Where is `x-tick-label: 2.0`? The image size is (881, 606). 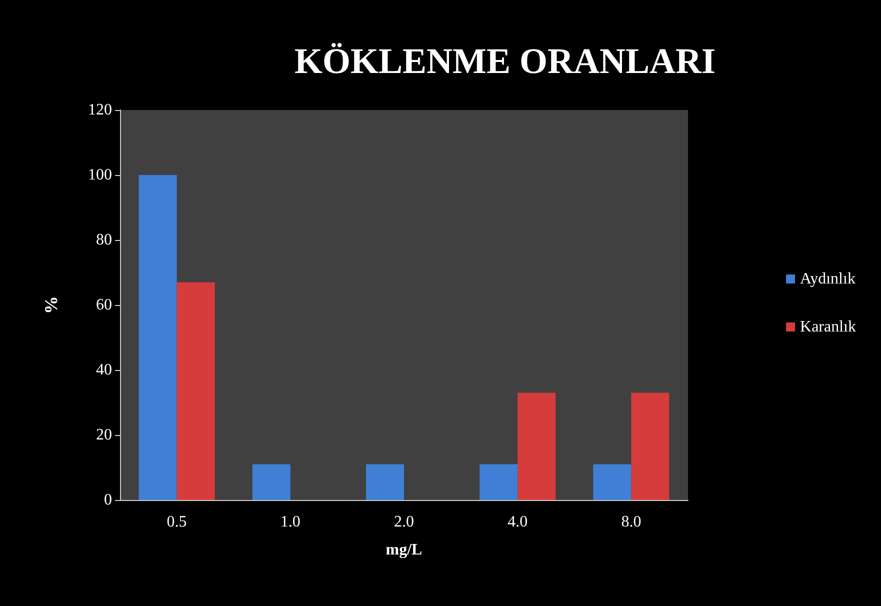 x-tick-label: 2.0 is located at coordinates (404, 522).